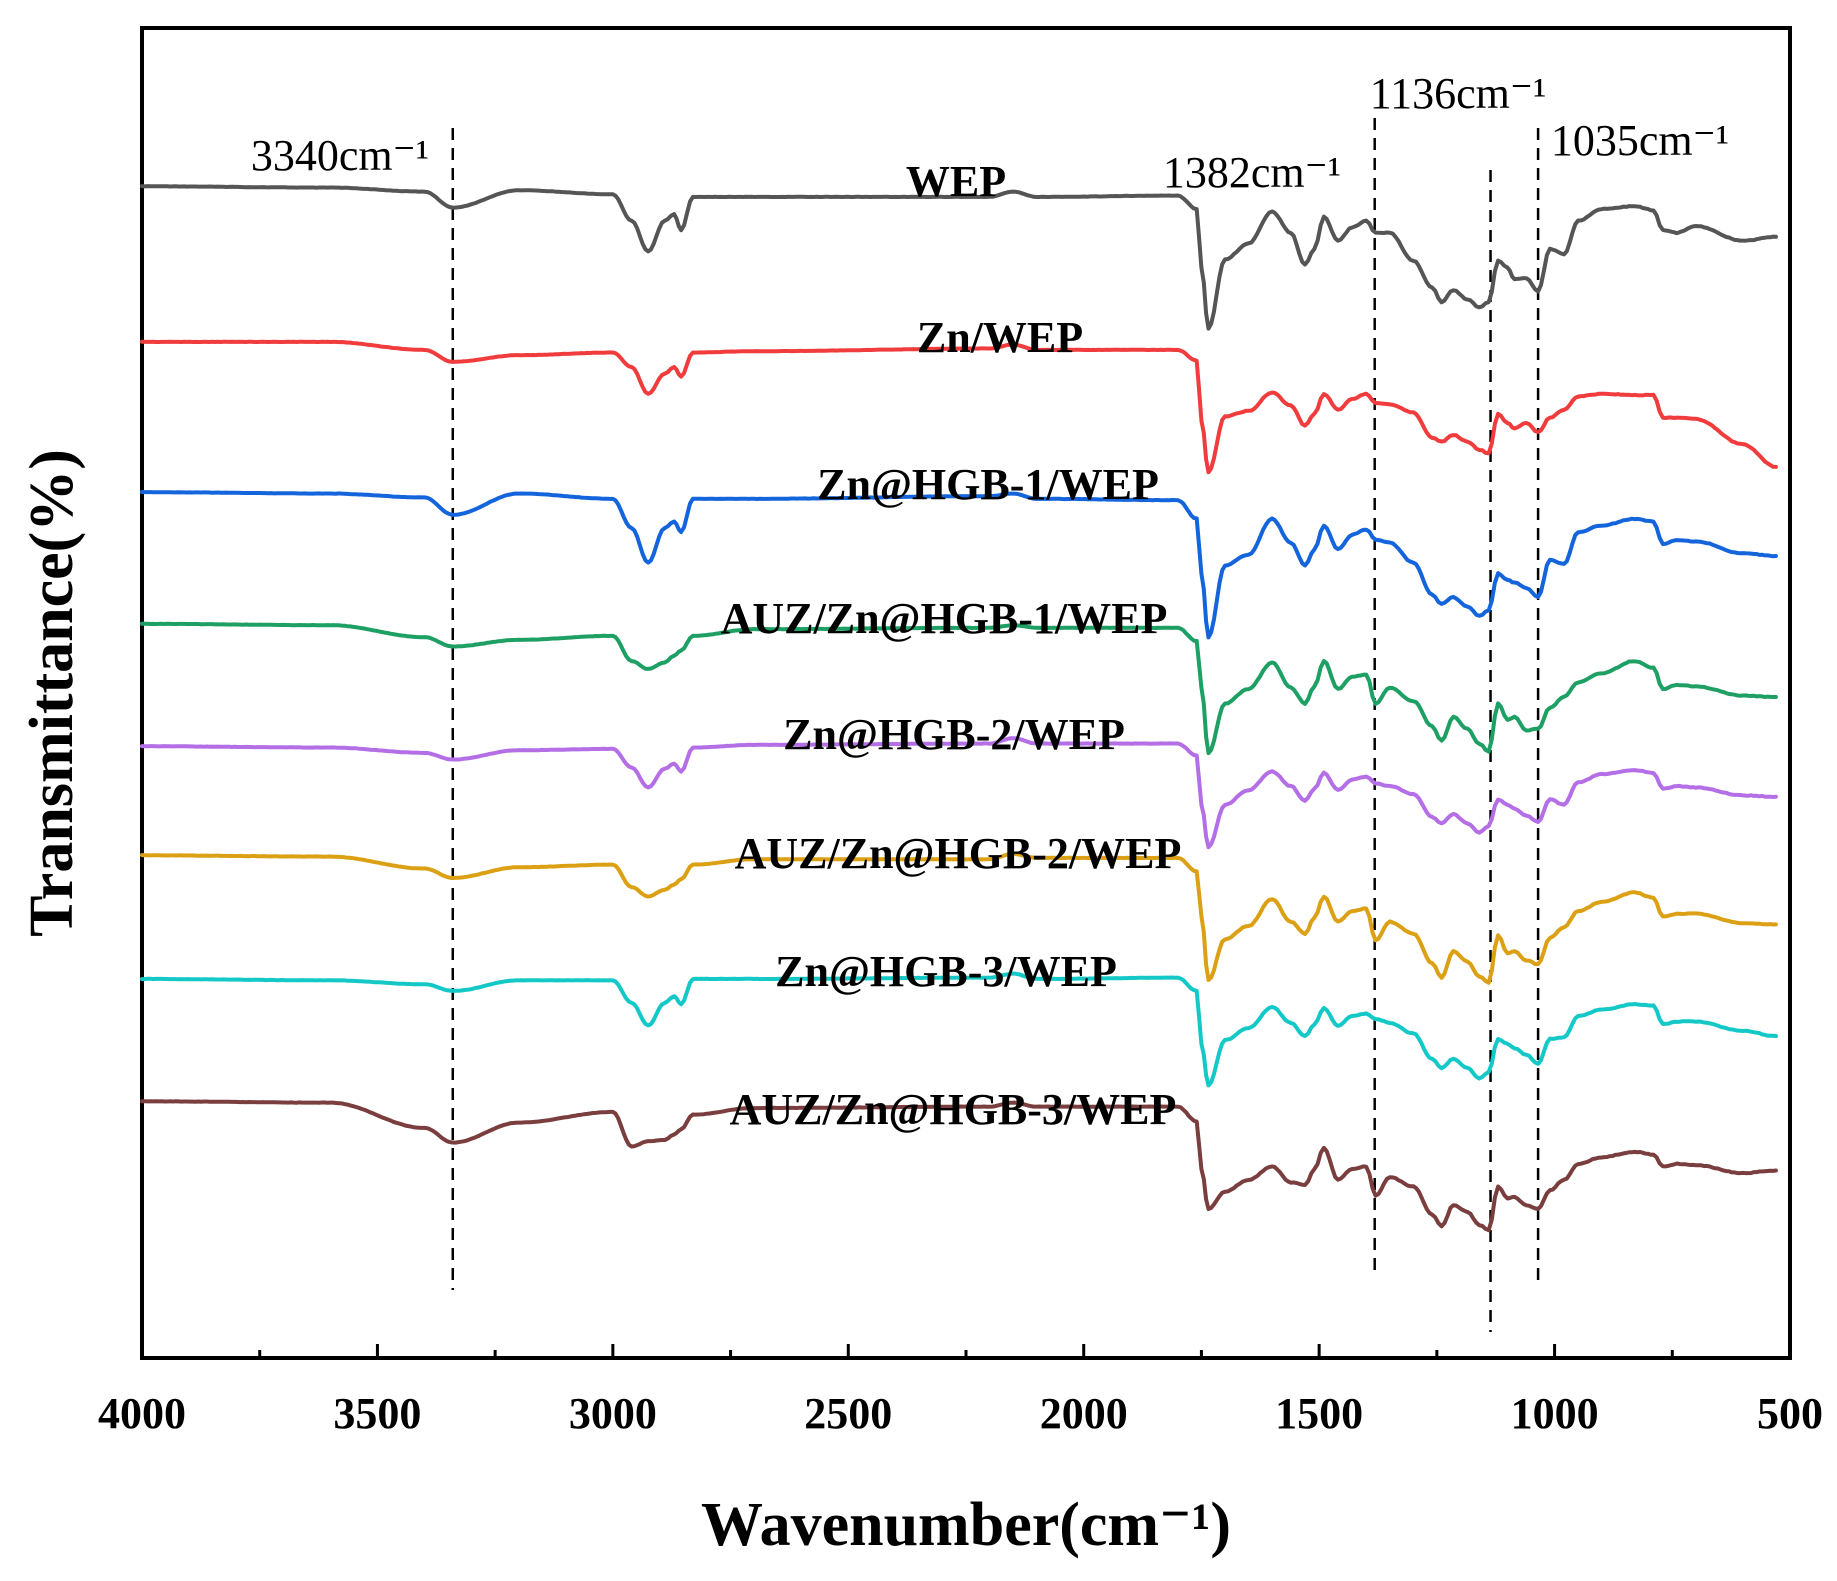  I want to click on series-line-zn-hgb-3-wep, so click(959, 1029).